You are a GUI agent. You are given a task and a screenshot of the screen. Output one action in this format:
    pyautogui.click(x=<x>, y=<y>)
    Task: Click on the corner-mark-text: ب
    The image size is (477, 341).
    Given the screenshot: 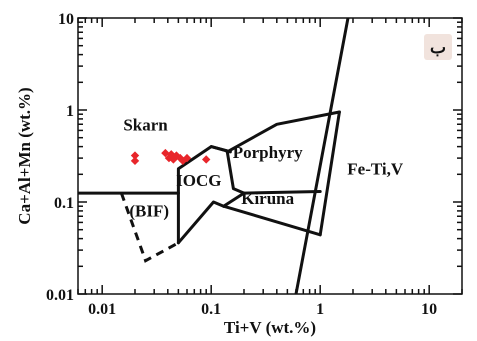 What is the action you would take?
    pyautogui.click(x=438, y=47)
    